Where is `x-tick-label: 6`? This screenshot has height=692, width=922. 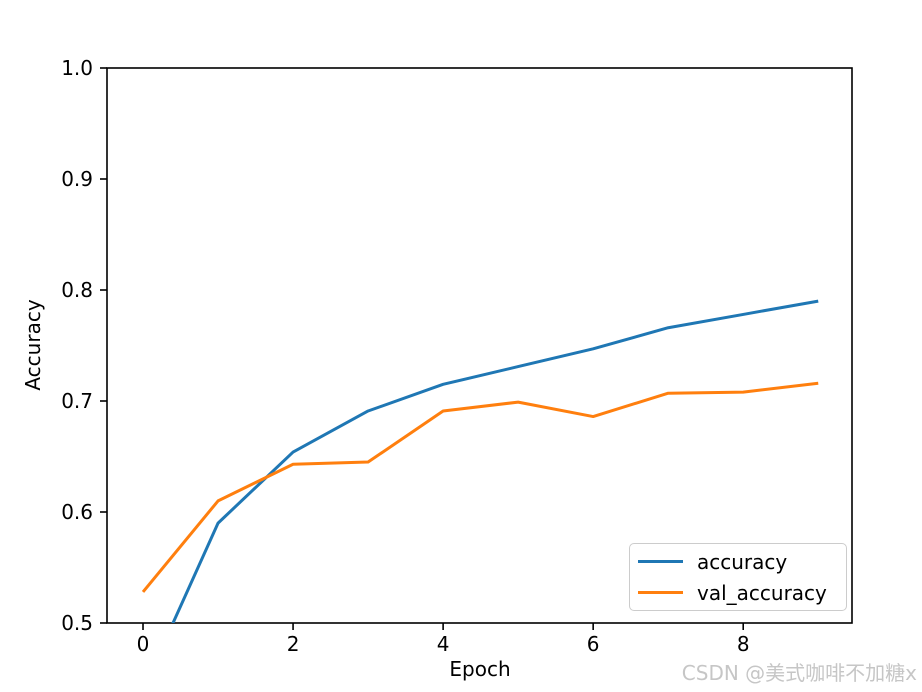
x-tick-label: 6 is located at coordinates (593, 644).